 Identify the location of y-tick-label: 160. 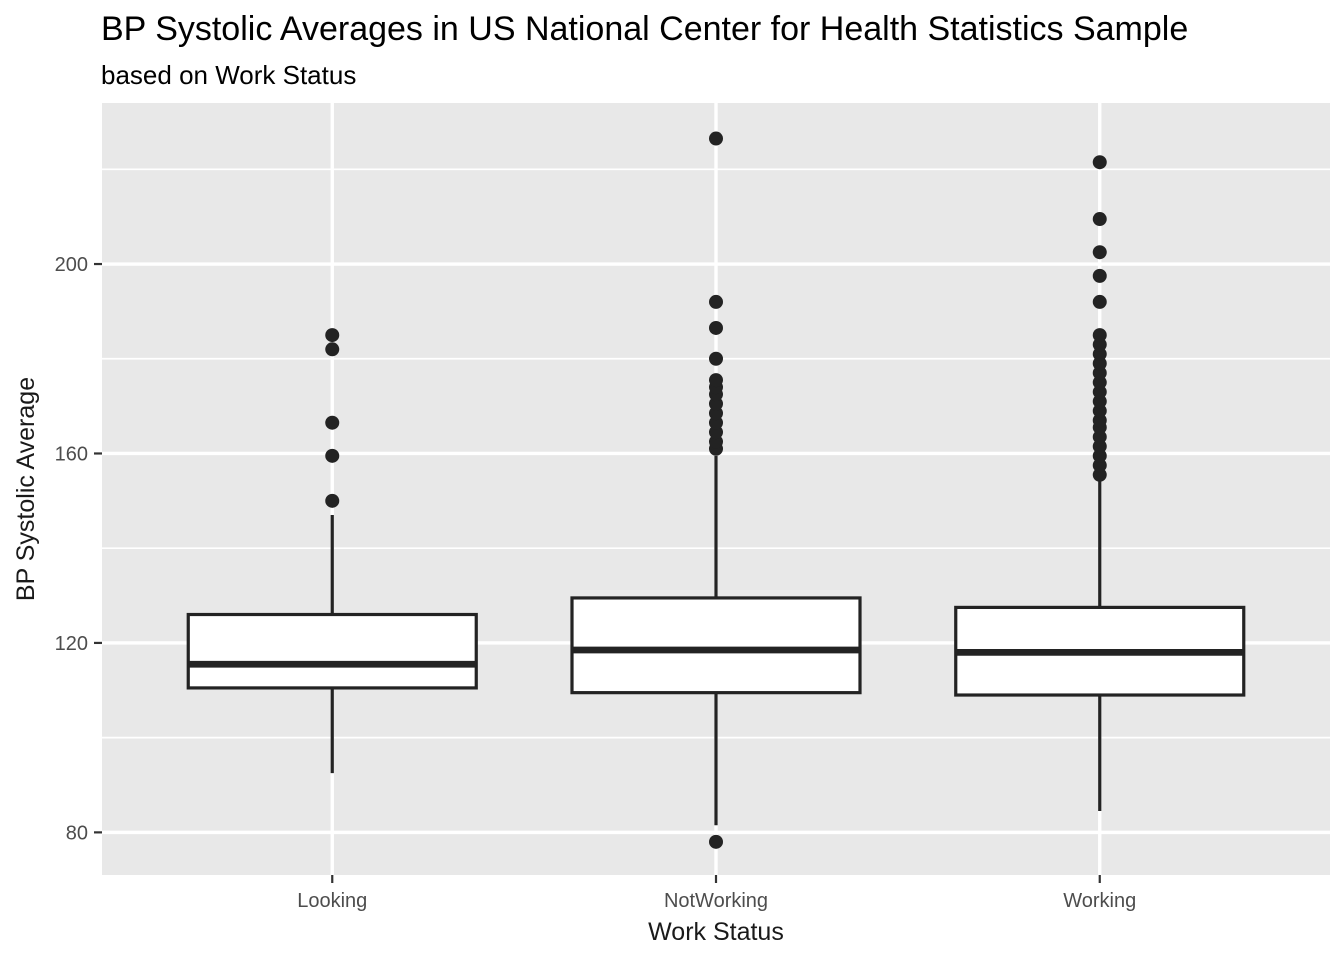
(71, 454).